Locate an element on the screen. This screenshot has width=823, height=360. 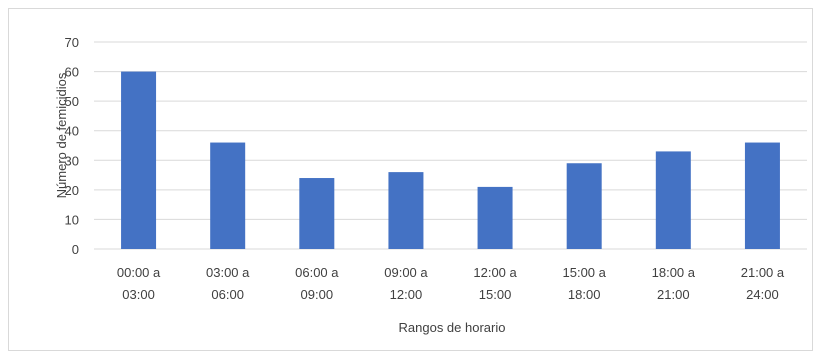
x-tick-label: 24:00 is located at coordinates (762, 294).